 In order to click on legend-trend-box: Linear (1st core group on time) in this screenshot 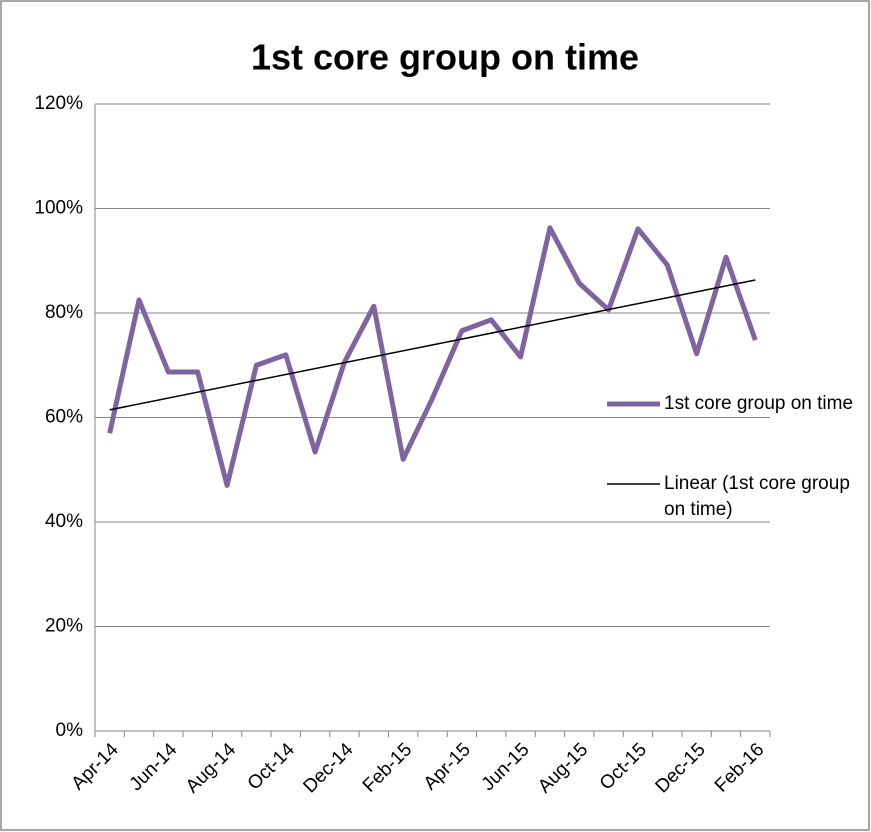, I will do `click(757, 496)`.